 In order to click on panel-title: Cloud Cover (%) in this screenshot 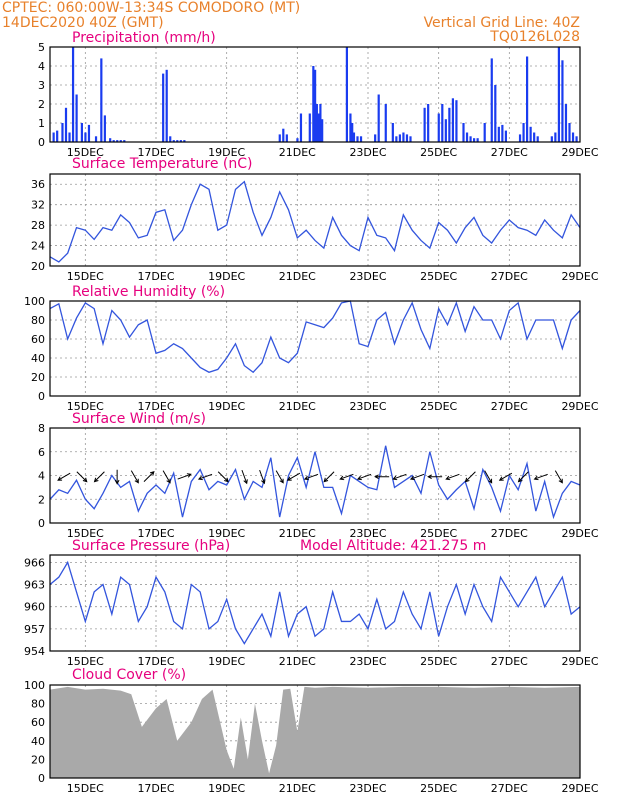, I will do `click(129, 675)`.